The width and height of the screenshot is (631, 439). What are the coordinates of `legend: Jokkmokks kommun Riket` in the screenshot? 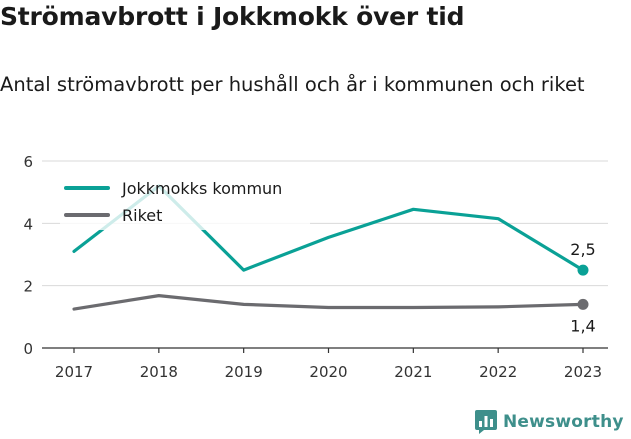 It's located at (185, 201).